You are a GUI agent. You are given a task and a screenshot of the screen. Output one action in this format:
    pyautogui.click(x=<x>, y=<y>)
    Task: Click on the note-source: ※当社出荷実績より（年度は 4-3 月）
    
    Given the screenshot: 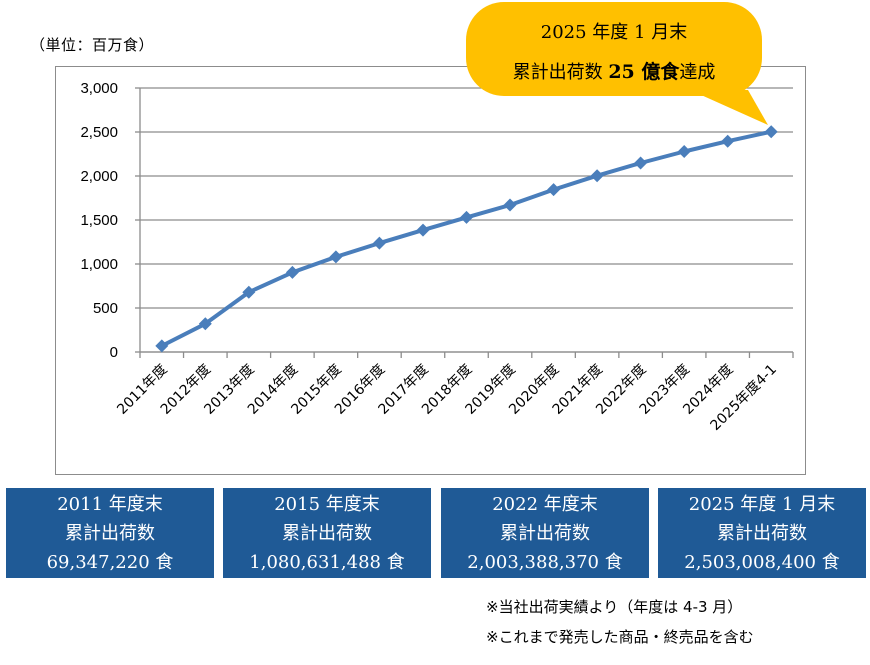 What is the action you would take?
    pyautogui.click(x=614, y=607)
    